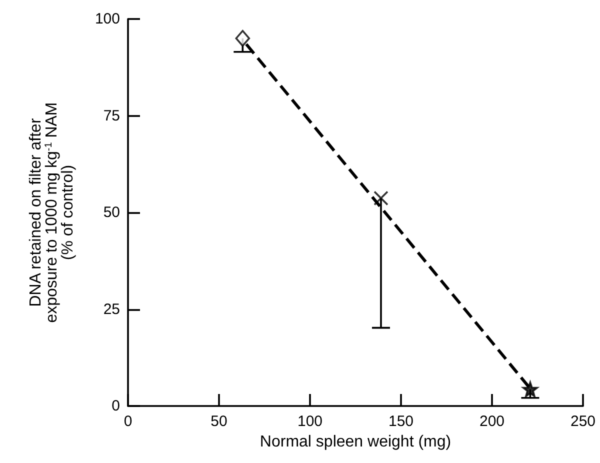  I want to click on y-tick-label: 100, so click(107, 19).